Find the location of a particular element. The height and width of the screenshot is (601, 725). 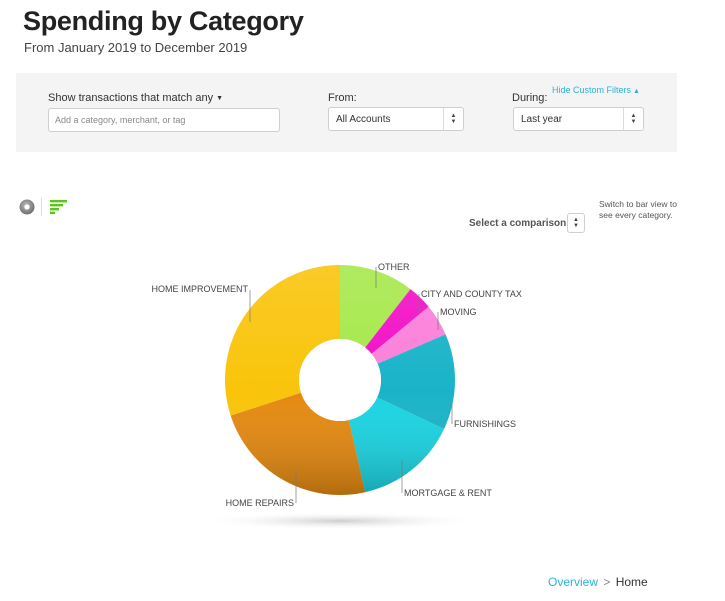

slice-label: HOME IMPROVEMENT is located at coordinates (199, 289).